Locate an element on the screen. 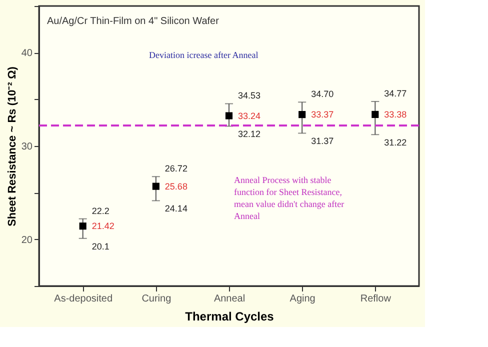 Image resolution: width=488 pixels, height=347 pixels. annotation: 31.37 is located at coordinates (322, 141).